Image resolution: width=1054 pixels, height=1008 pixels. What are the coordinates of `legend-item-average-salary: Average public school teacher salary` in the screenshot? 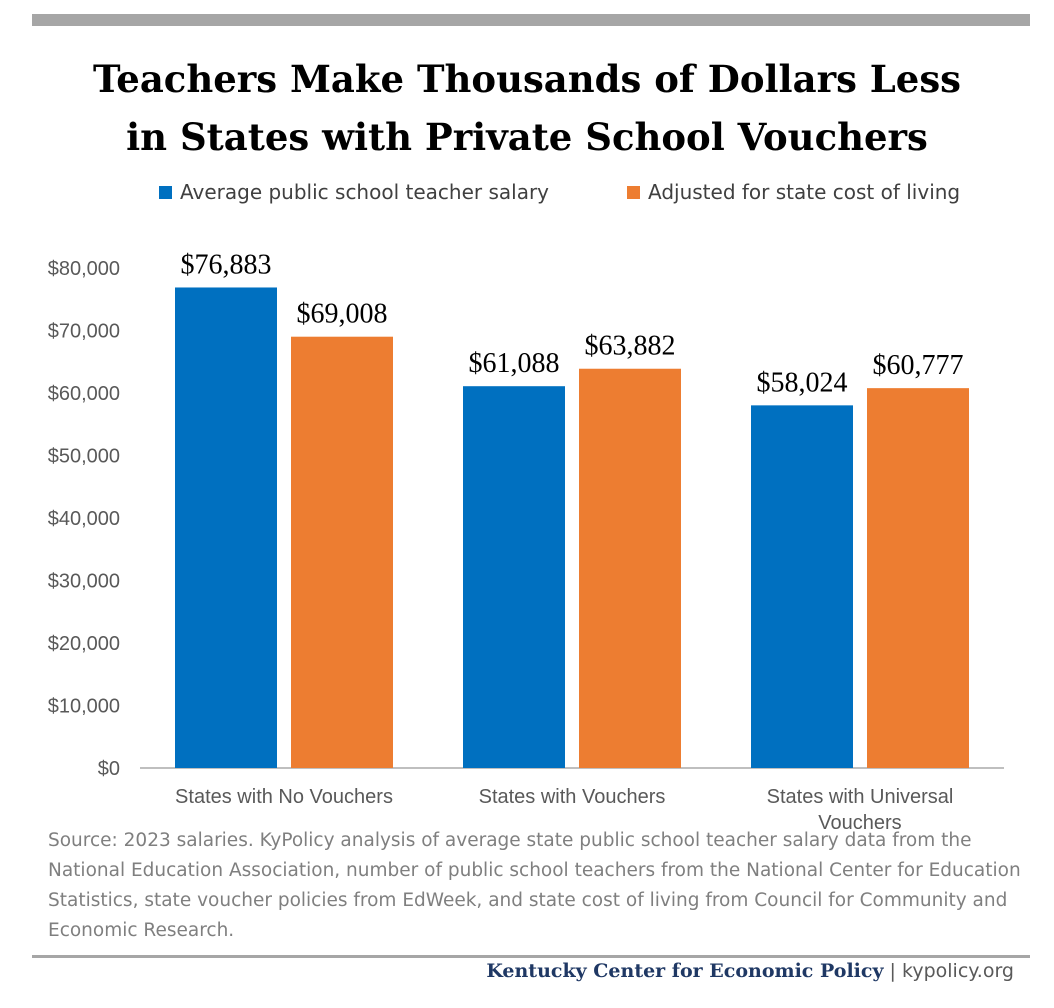 It's located at (354, 192).